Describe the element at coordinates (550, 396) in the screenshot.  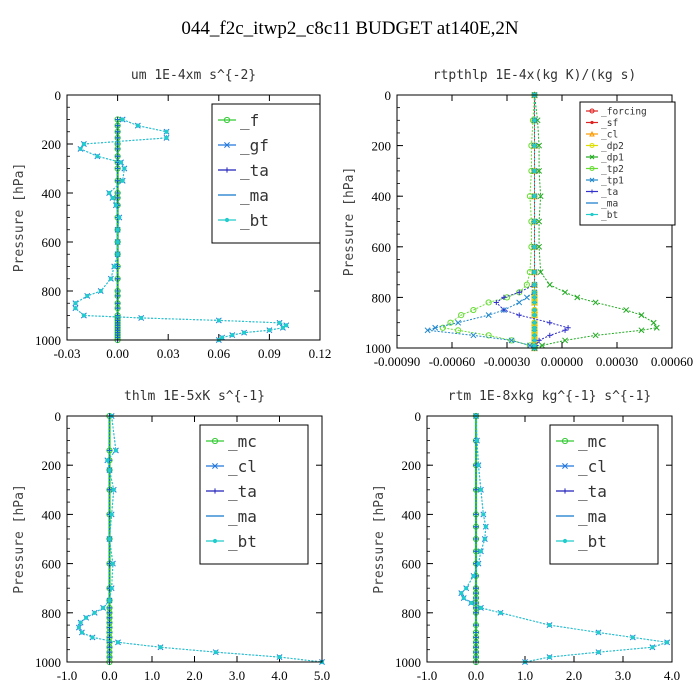
I see `panel-title: rtm 1E-8xkg kg^{-1} s^{-1}` at that location.